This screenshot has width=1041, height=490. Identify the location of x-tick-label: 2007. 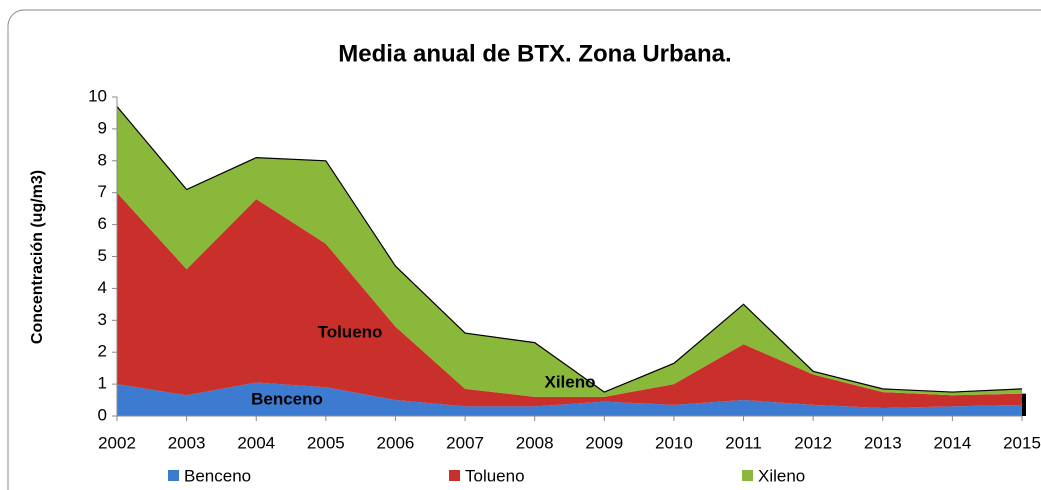
(465, 442).